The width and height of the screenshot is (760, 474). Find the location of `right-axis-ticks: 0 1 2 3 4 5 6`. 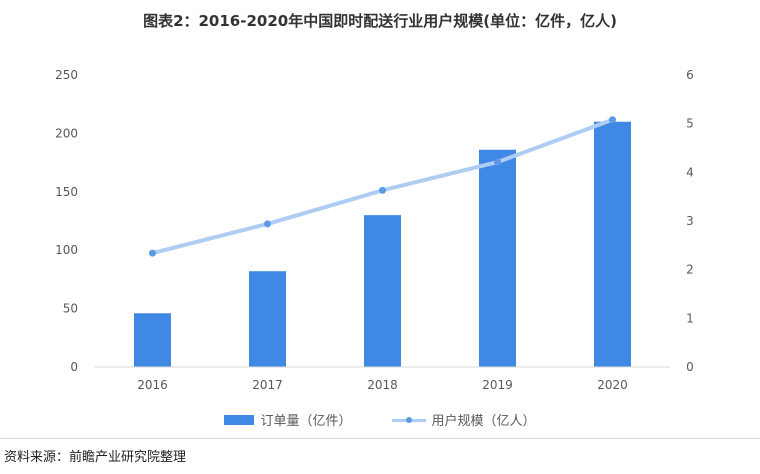

right-axis-ticks: 0 1 2 3 4 5 6 is located at coordinates (690, 221).